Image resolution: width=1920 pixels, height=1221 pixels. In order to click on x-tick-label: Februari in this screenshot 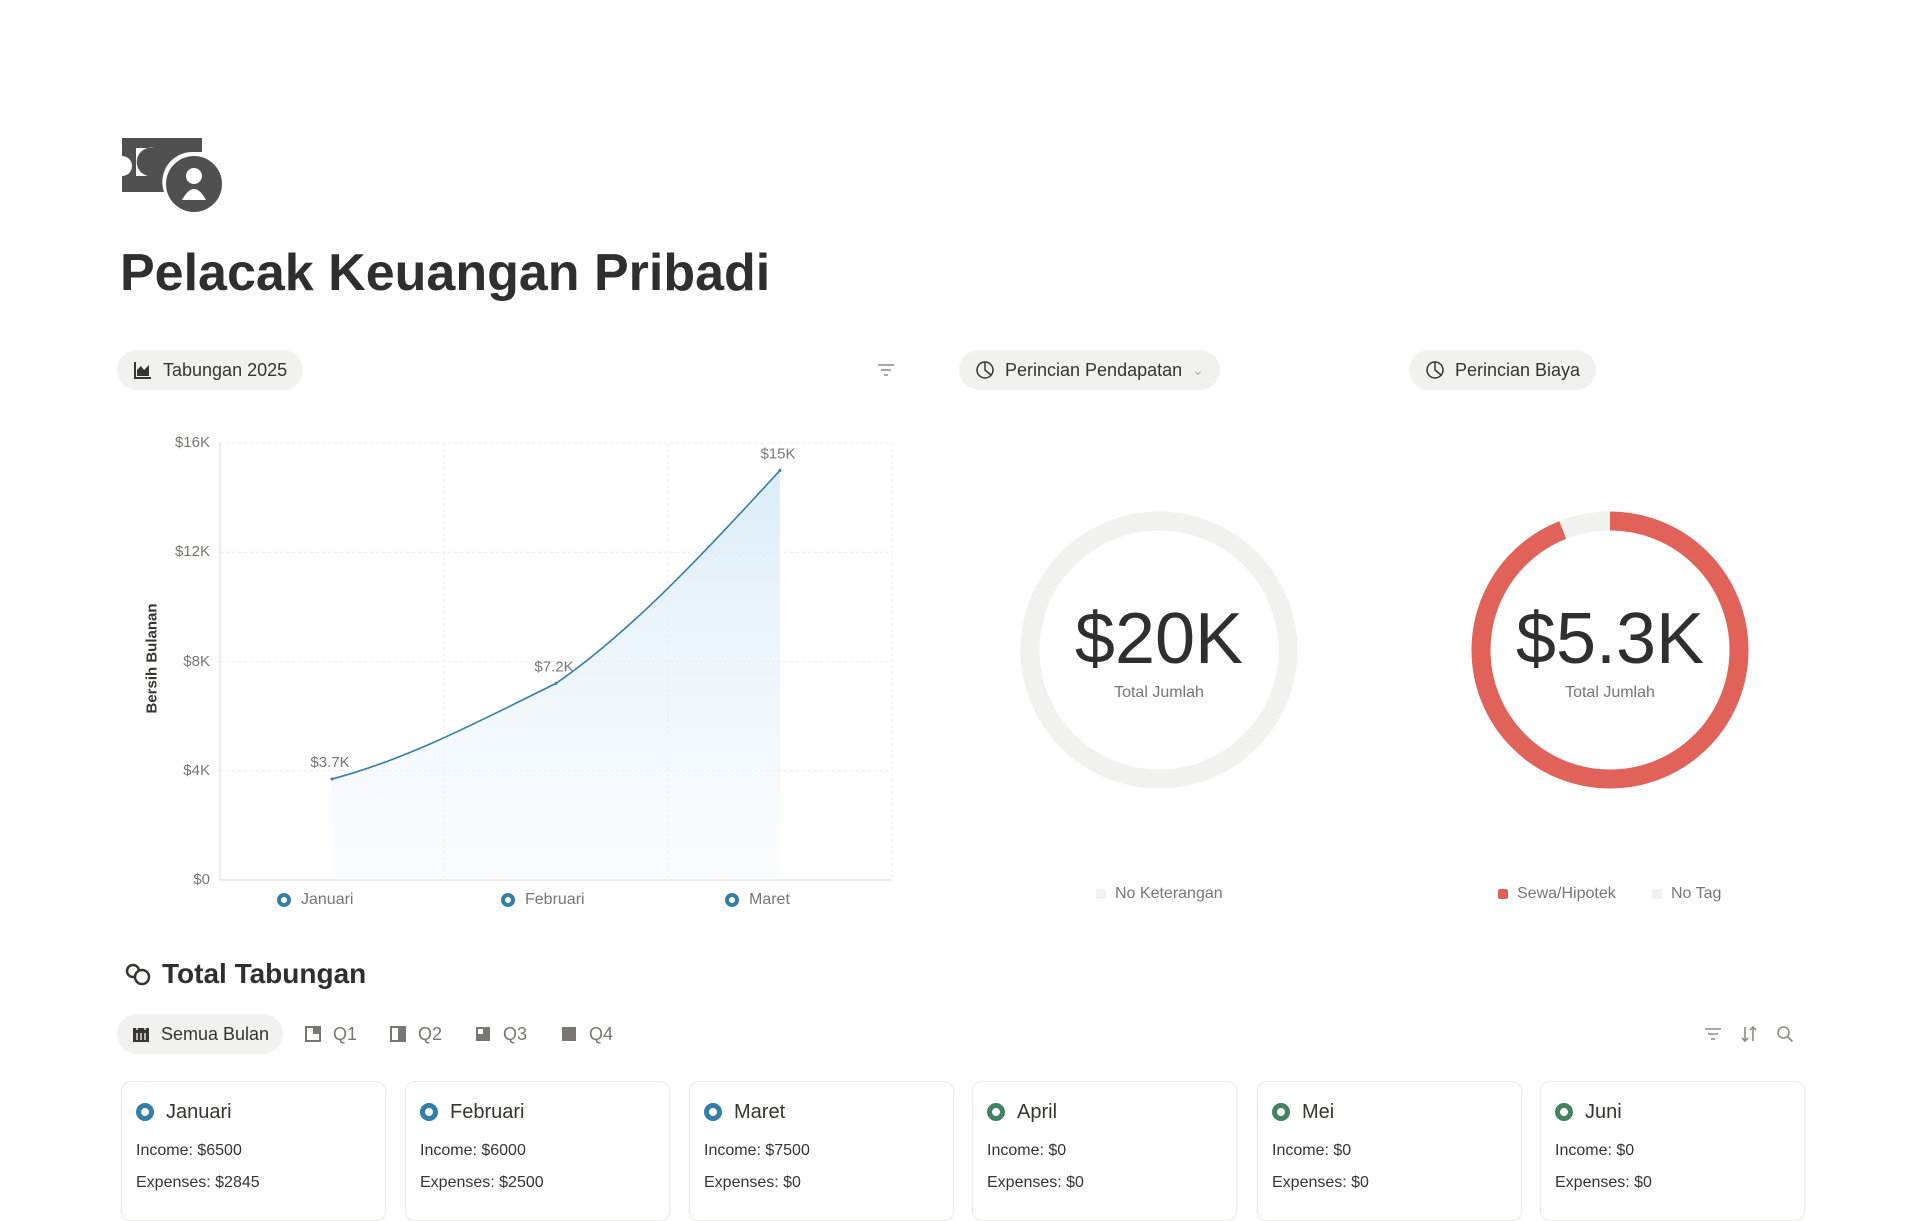, I will do `click(555, 899)`.